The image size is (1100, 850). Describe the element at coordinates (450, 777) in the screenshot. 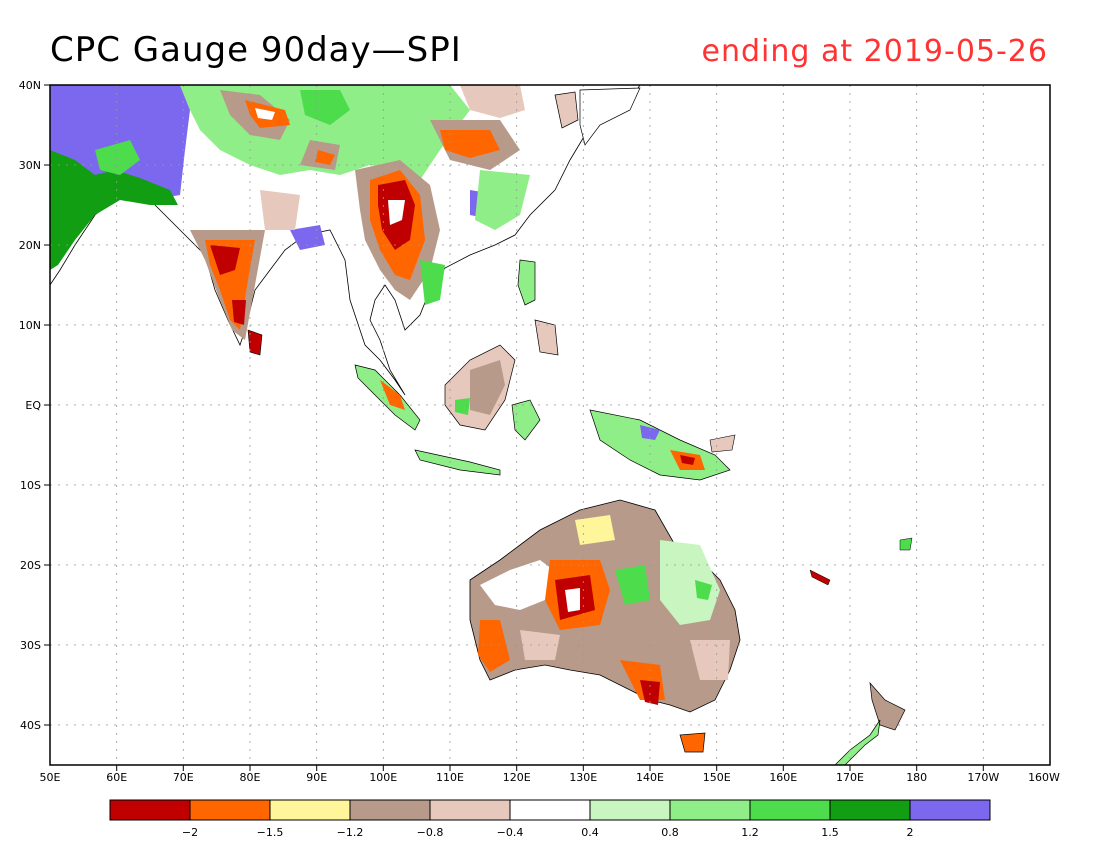

I see `lon-label: 110E` at that location.